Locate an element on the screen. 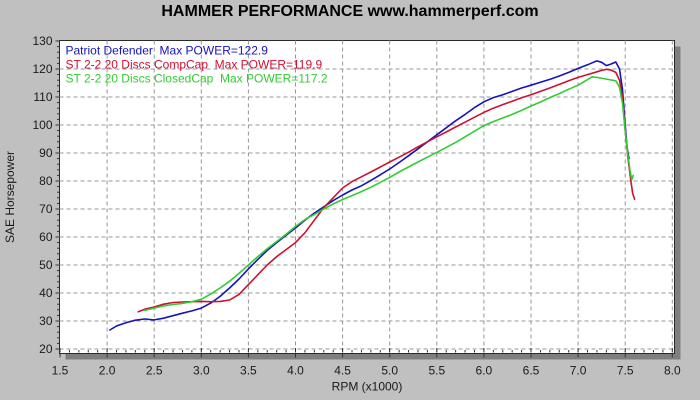 The height and width of the screenshot is (400, 700). y-tick-label: 40 is located at coordinates (46, 293).